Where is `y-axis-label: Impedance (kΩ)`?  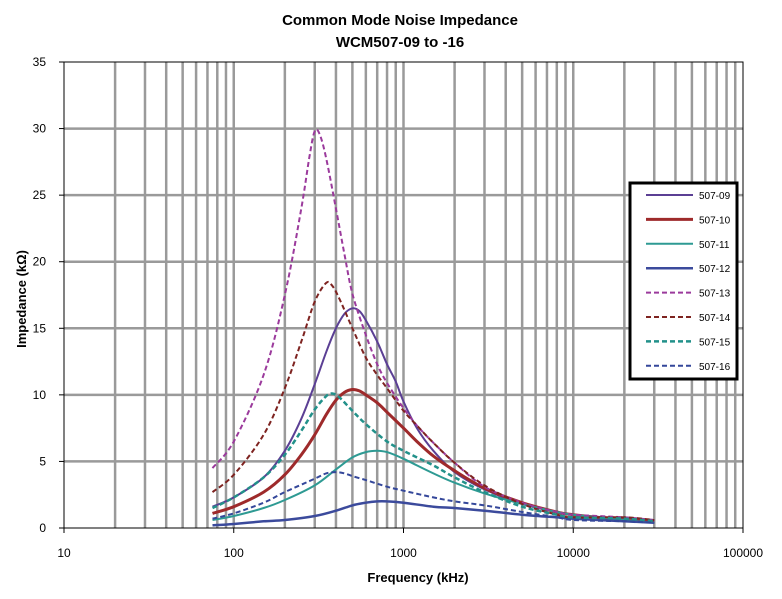 y-axis-label: Impedance (kΩ) is located at coordinates (21, 299).